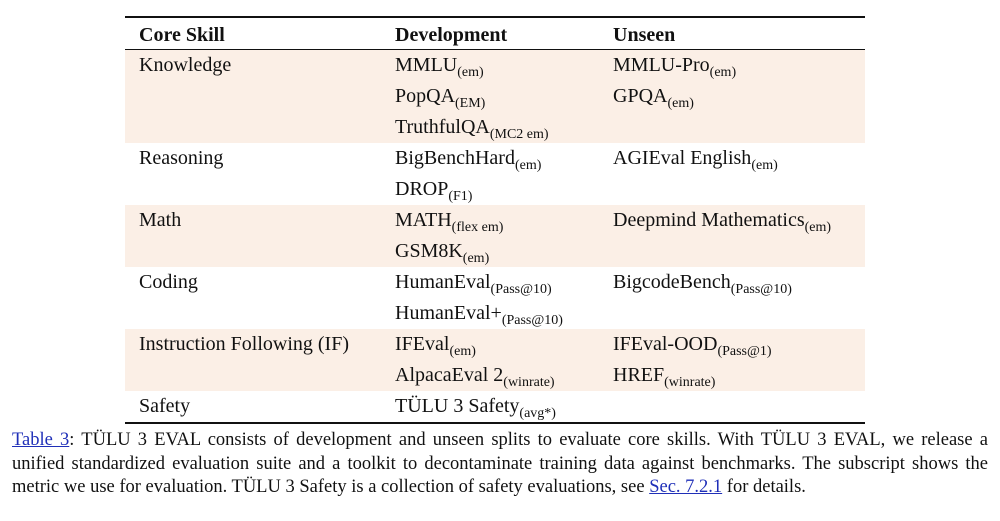 The height and width of the screenshot is (521, 1000). Describe the element at coordinates (639, 375) in the screenshot. I see `benchmark-name: HREF` at that location.